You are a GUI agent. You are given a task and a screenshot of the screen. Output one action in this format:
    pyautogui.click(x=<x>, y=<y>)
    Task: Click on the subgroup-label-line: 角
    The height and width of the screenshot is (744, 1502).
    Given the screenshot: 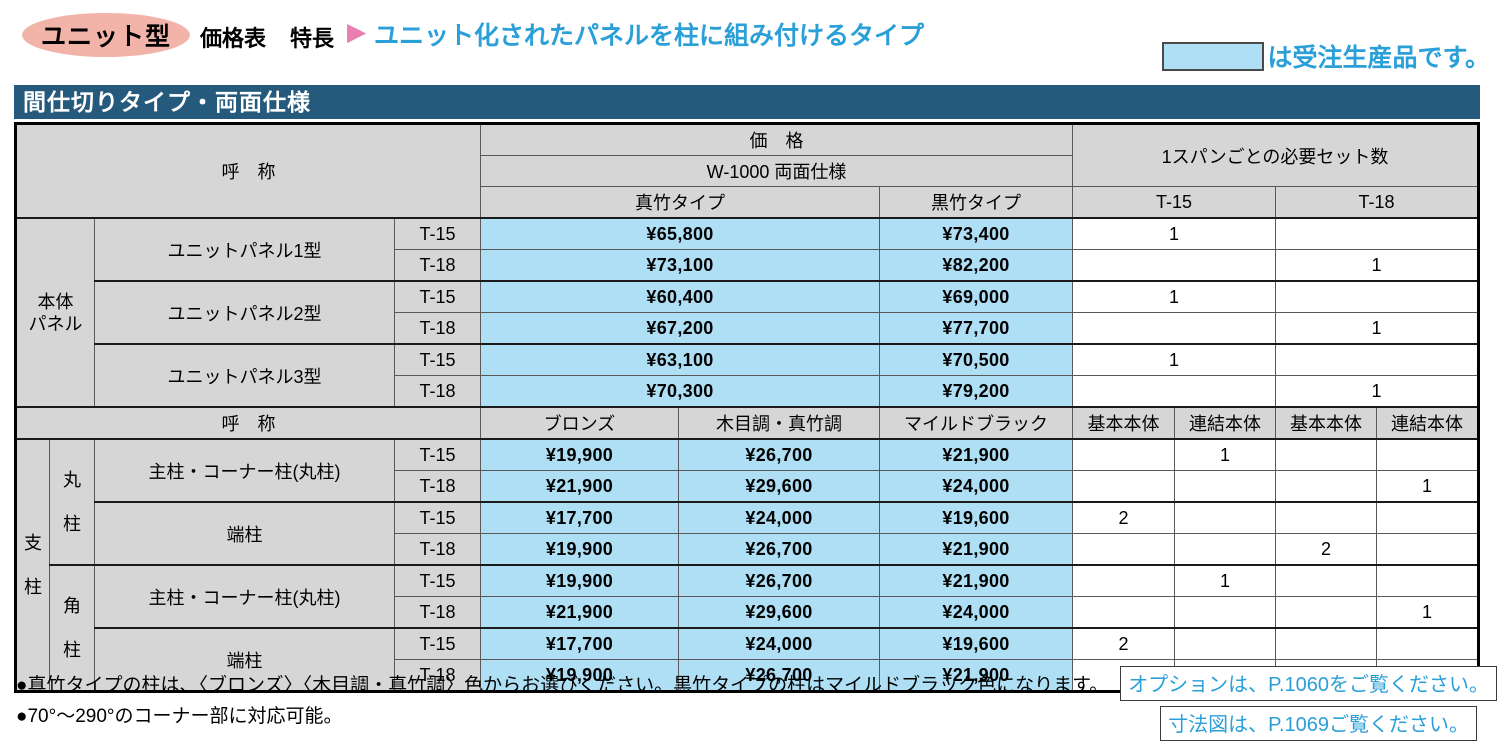 What is the action you would take?
    pyautogui.click(x=72, y=606)
    